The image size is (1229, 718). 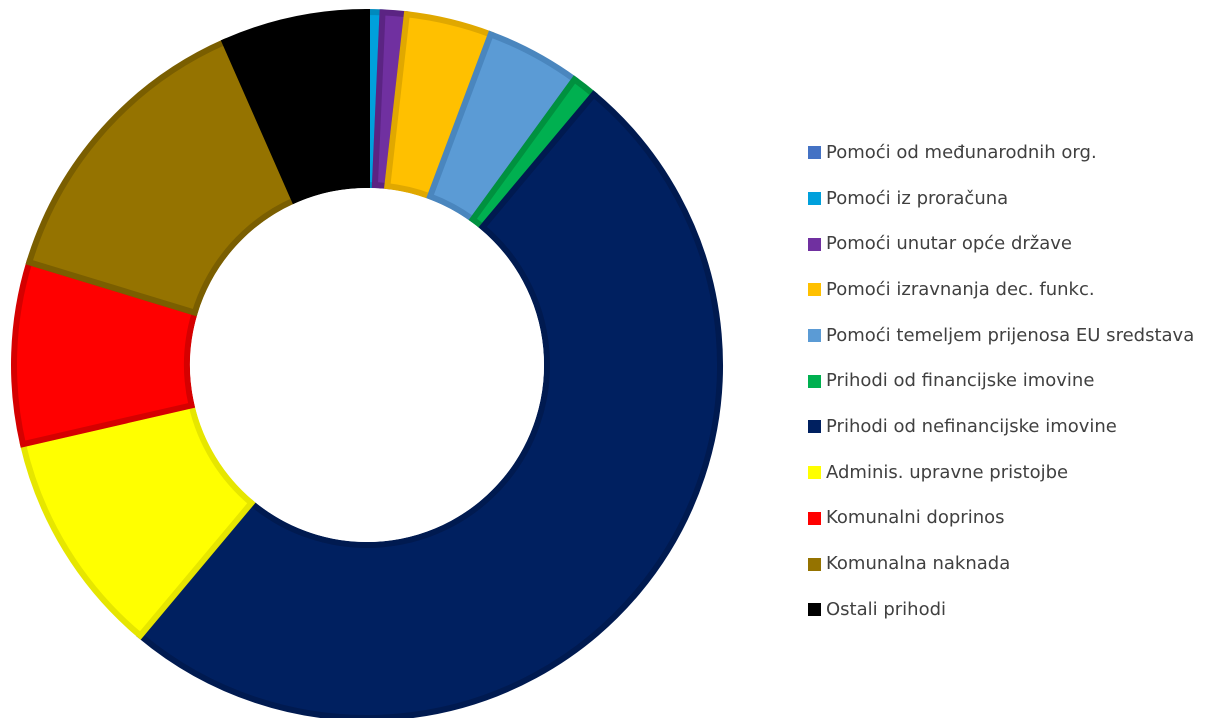 What do you see at coordinates (886, 609) in the screenshot?
I see `legend-label: Ostali prihodi` at bounding box center [886, 609].